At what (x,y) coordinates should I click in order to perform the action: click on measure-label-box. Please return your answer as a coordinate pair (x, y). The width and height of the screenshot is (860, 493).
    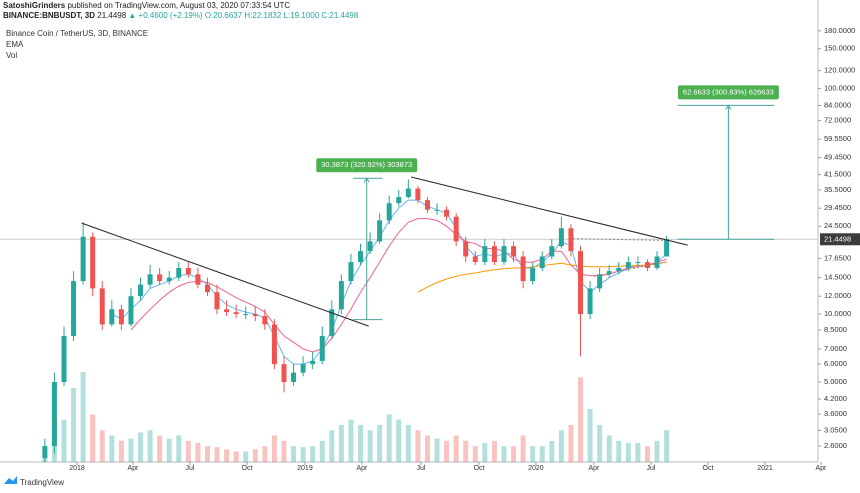
    Looking at the image, I should click on (728, 92).